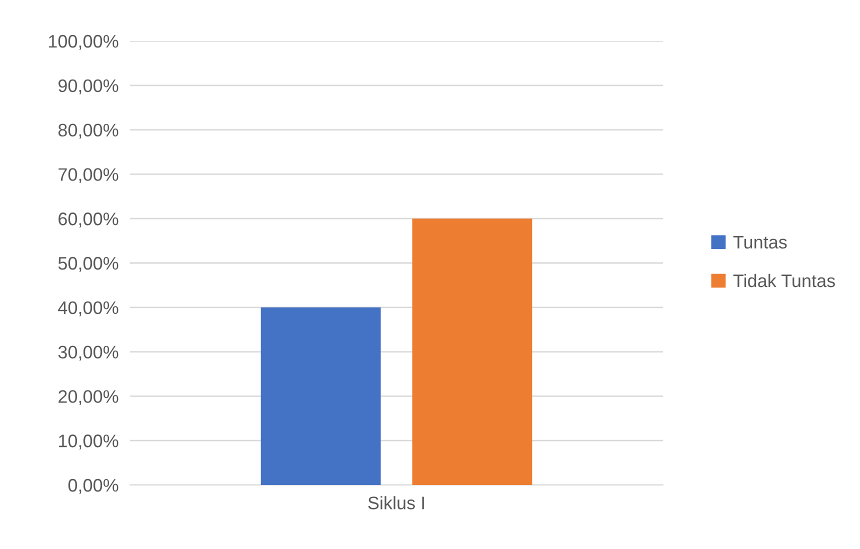 The width and height of the screenshot is (860, 549). I want to click on y-tick-label: 90,00%, so click(88, 86).